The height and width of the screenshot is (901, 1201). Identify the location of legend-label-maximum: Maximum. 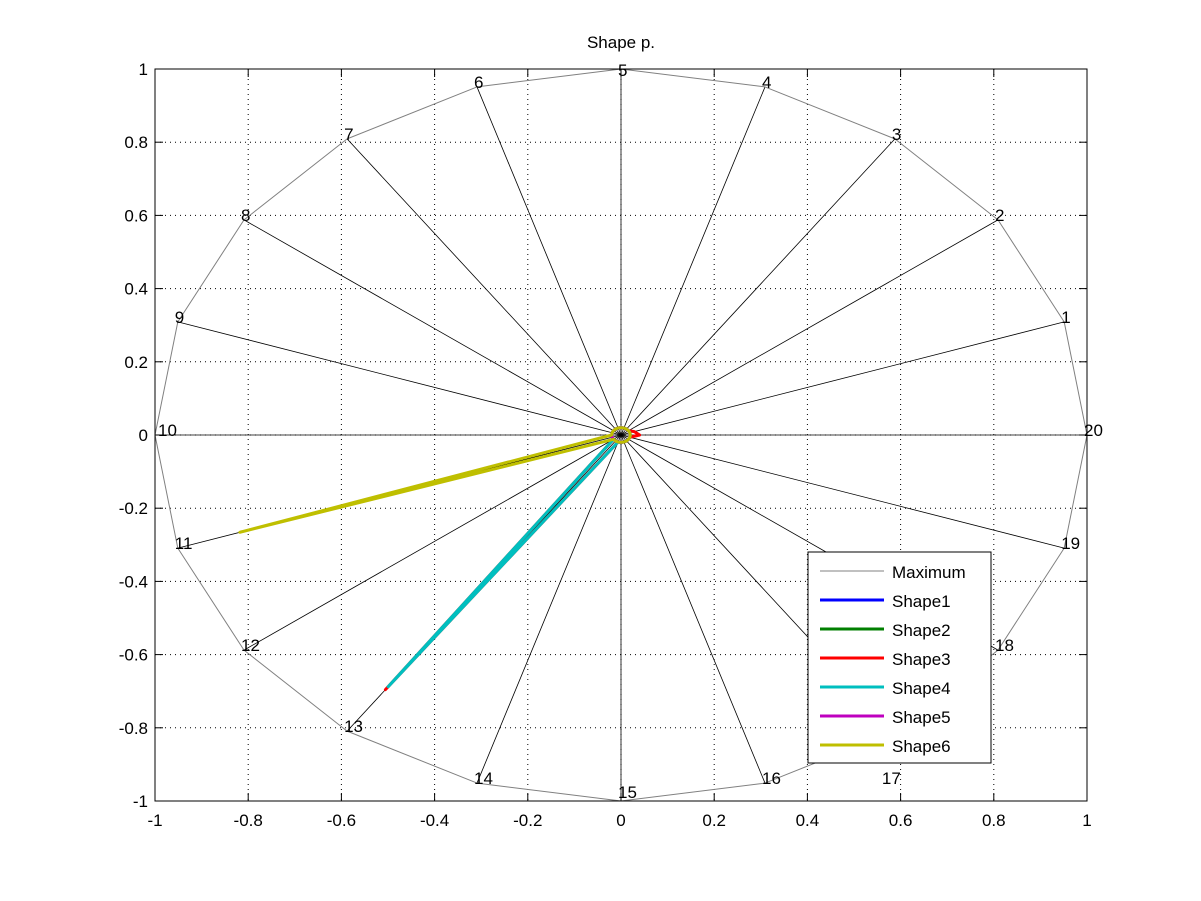
(929, 572).